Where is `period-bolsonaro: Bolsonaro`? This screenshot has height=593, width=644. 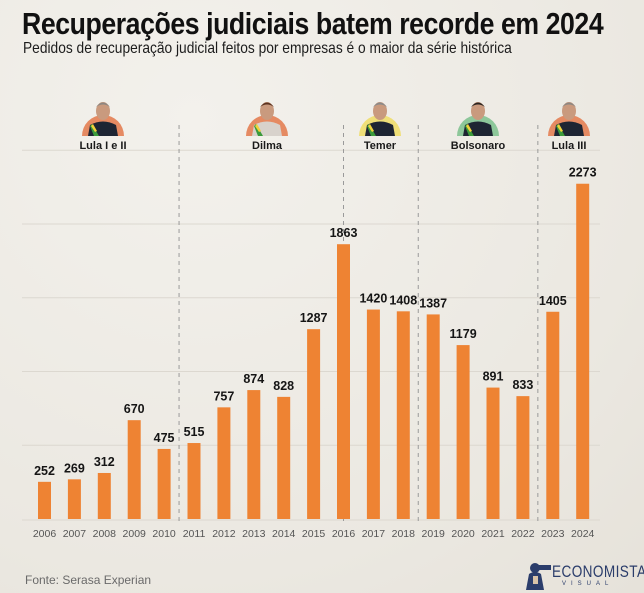
period-bolsonaro: Bolsonaro is located at coordinates (478, 127).